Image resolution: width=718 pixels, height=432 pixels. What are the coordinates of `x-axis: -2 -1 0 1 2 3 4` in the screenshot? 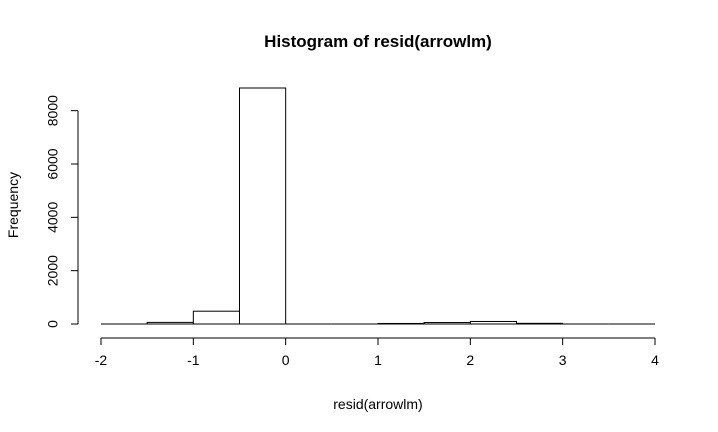 It's located at (377, 352).